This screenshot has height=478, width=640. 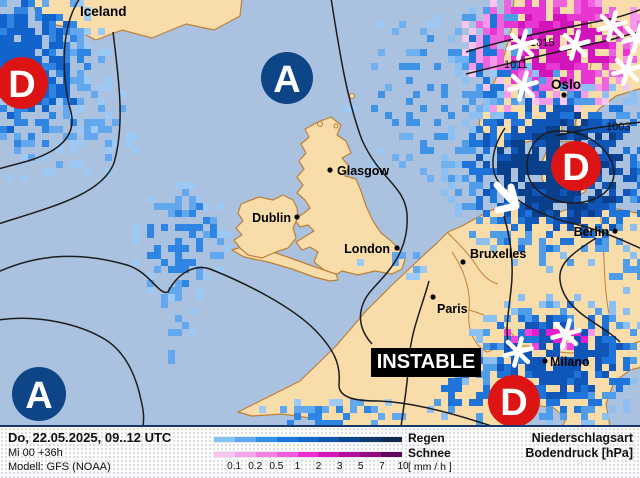 What do you see at coordinates (566, 84) in the screenshot?
I see `city-label: Oslo` at bounding box center [566, 84].